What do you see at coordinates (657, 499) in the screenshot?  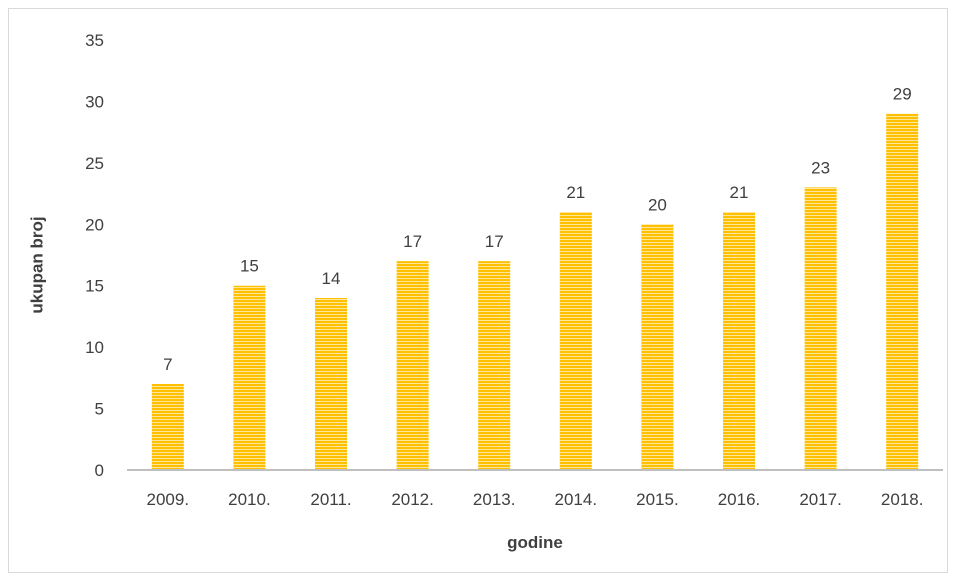 I see `x-tick-label: 2015.` at bounding box center [657, 499].